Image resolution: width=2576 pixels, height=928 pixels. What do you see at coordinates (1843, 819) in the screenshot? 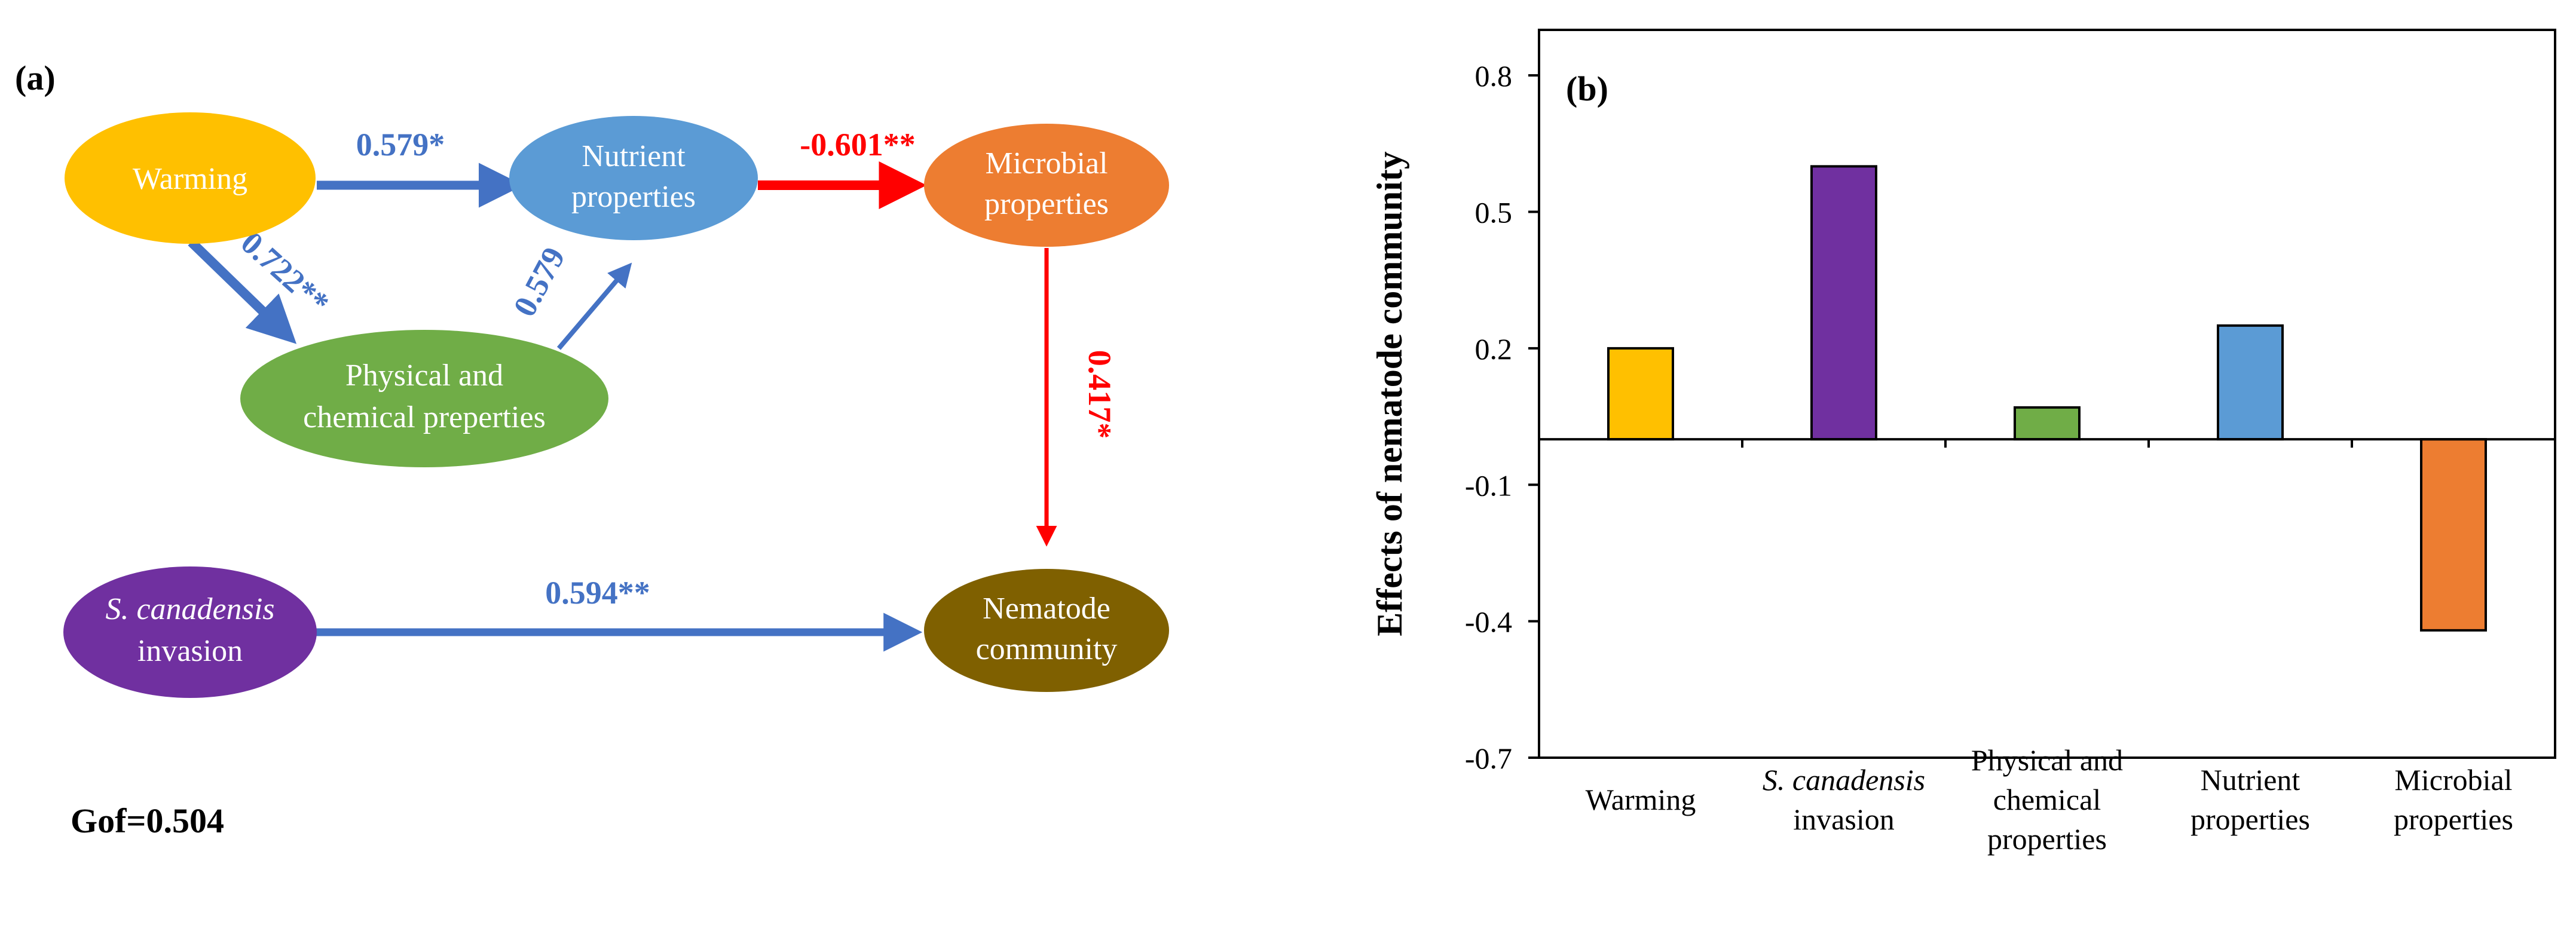
I see `x-category-label: invasion` at bounding box center [1843, 819].